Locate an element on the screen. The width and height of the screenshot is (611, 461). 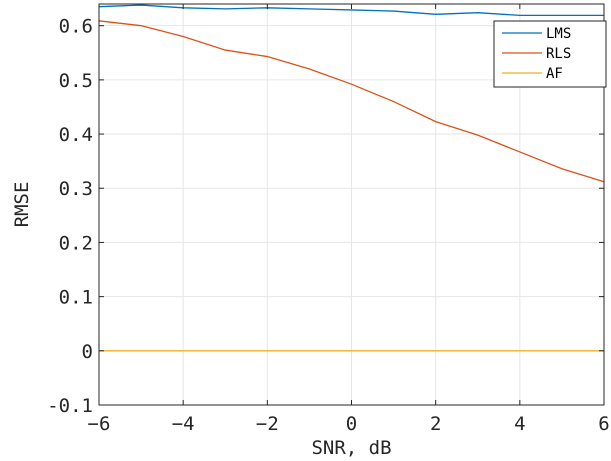
legend: LMS RLS AF is located at coordinates (550, 54).